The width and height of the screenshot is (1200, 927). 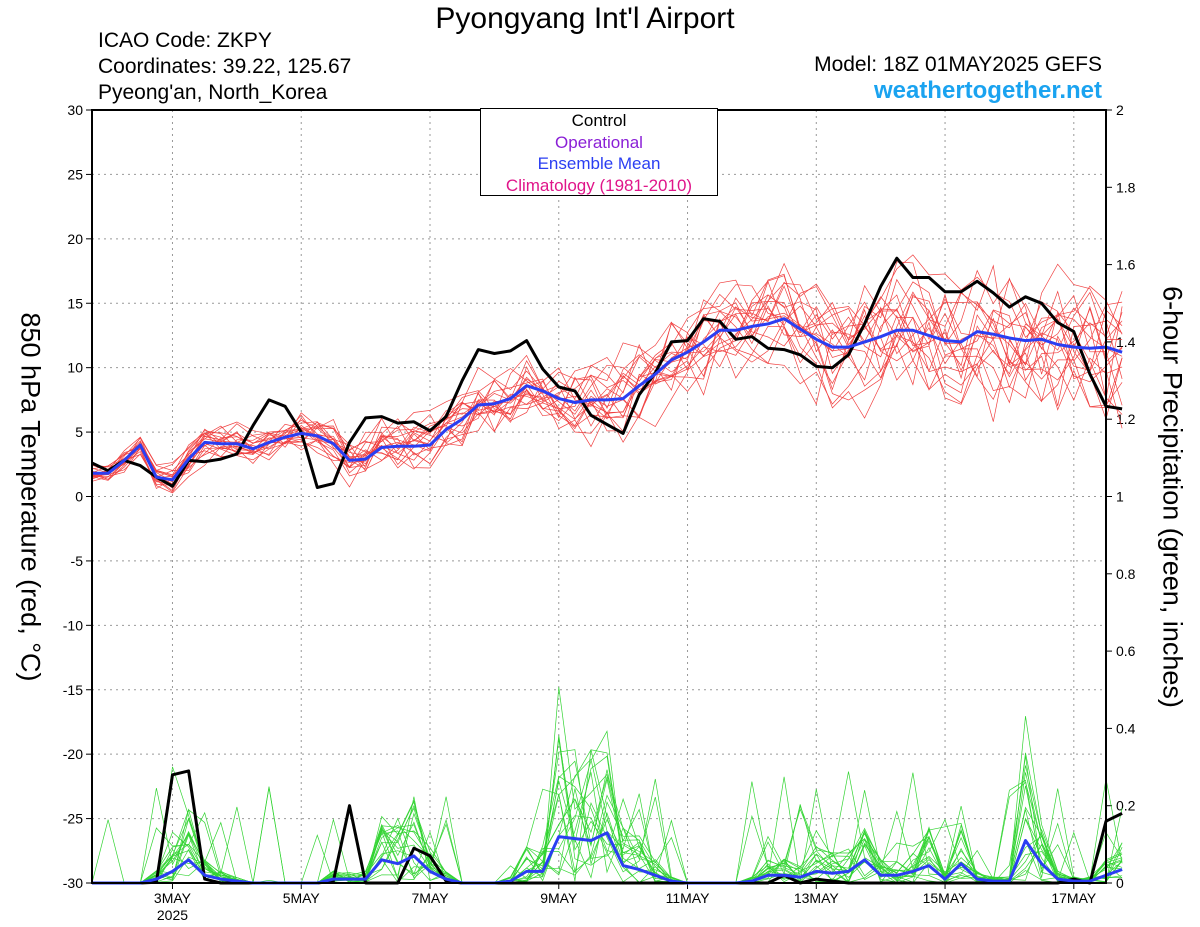 What do you see at coordinates (302, 898) in the screenshot?
I see `x-tick-label: 5MAY` at bounding box center [302, 898].